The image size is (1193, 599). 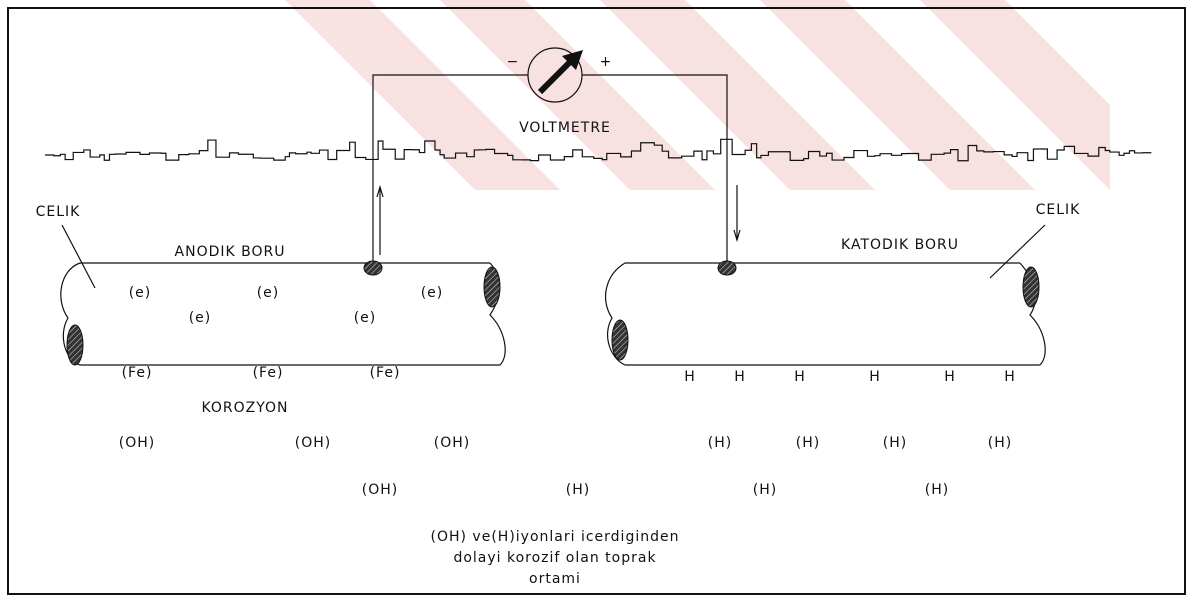 What do you see at coordinates (230, 252) in the screenshot?
I see `pipe-name: ANODIK BORU` at bounding box center [230, 252].